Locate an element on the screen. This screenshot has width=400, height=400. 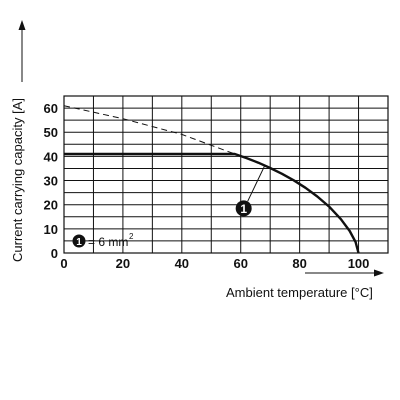
annotation: 1 is located at coordinates (250, 191).